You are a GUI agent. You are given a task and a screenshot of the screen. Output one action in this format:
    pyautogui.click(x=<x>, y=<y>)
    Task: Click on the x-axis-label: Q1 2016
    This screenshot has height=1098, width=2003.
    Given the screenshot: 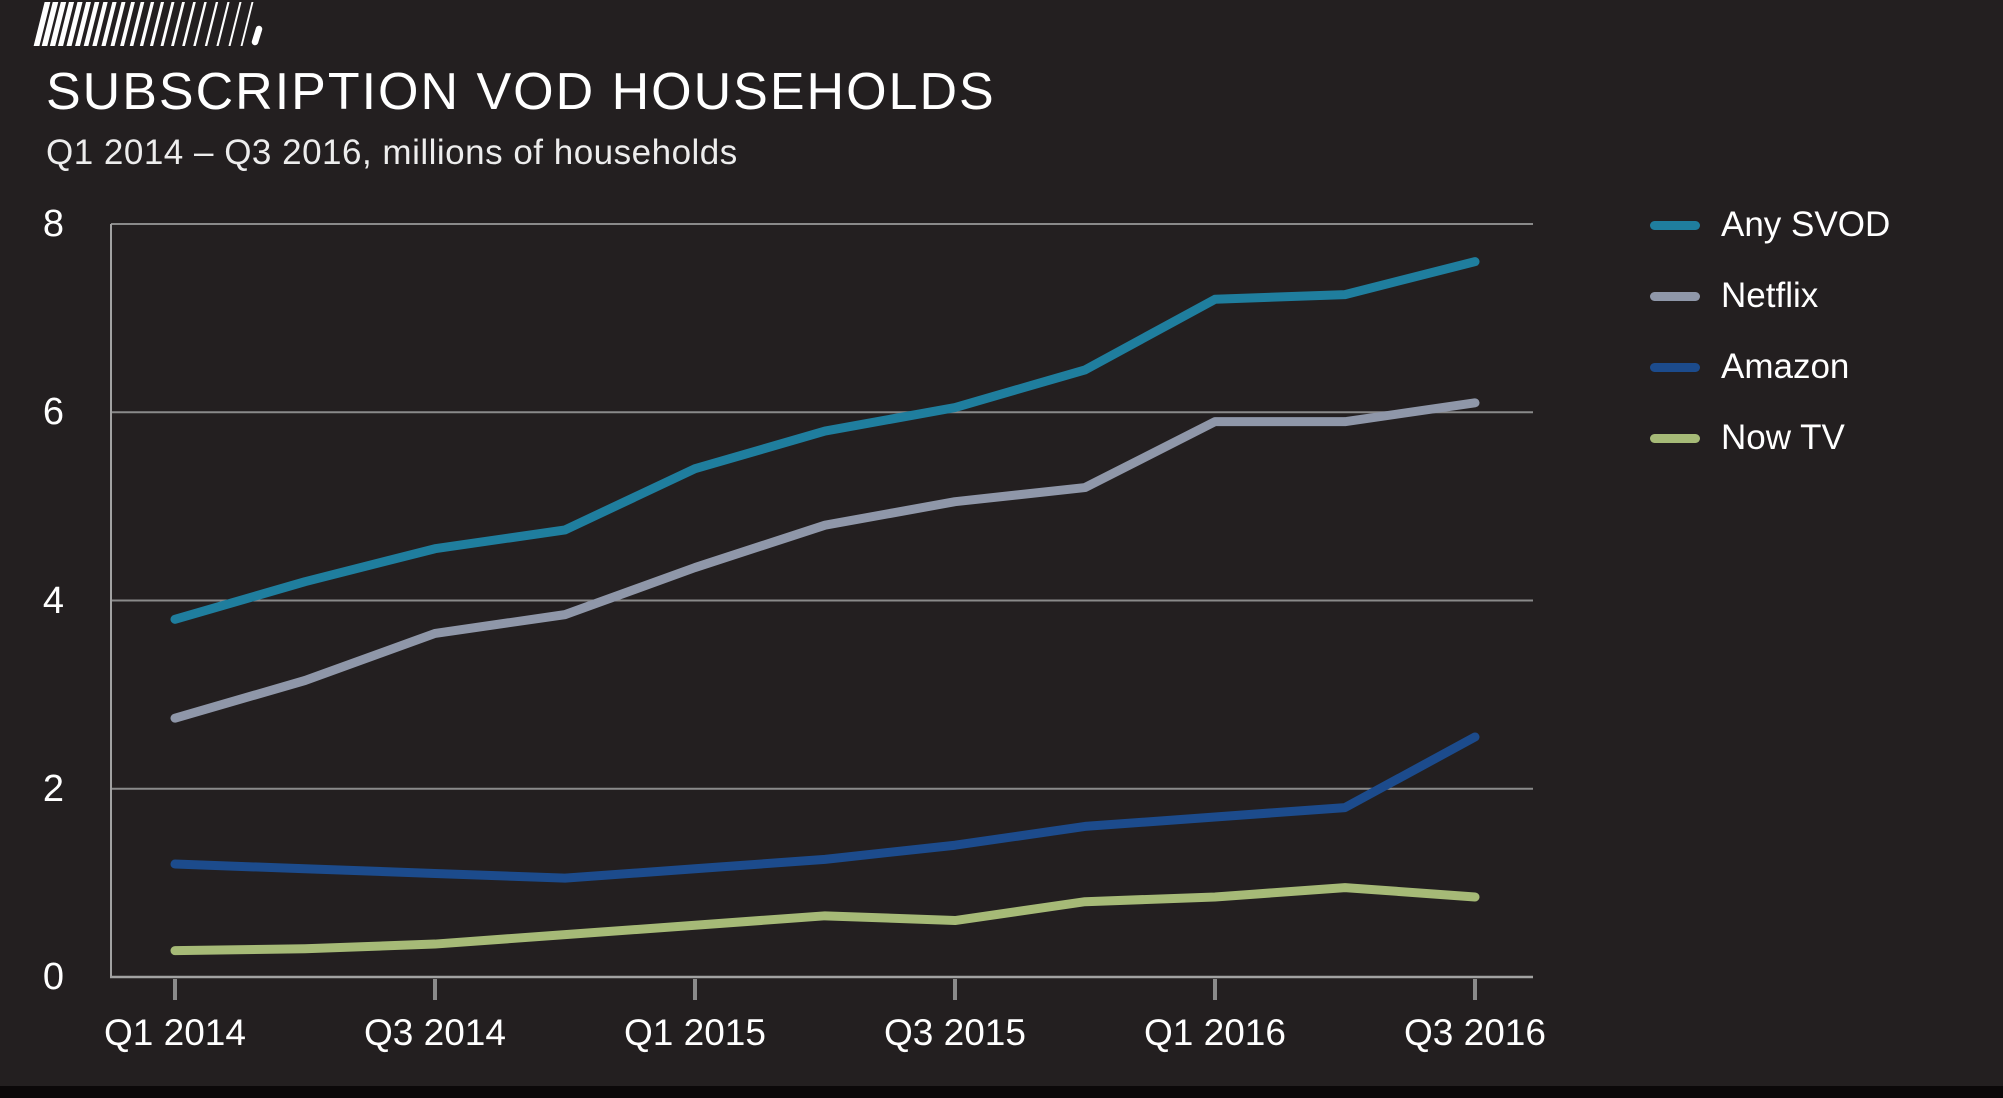 What is the action you would take?
    pyautogui.click(x=1215, y=1032)
    